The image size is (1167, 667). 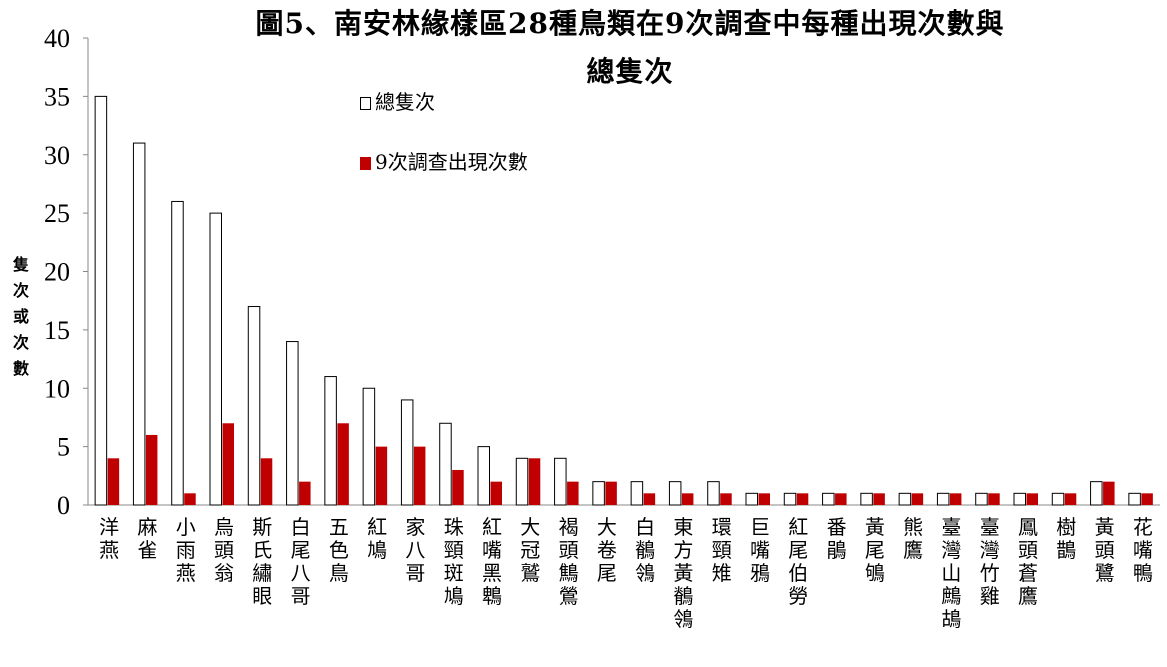 What do you see at coordinates (339, 550) in the screenshot?
I see `x-tick-label-char: 色` at bounding box center [339, 550].